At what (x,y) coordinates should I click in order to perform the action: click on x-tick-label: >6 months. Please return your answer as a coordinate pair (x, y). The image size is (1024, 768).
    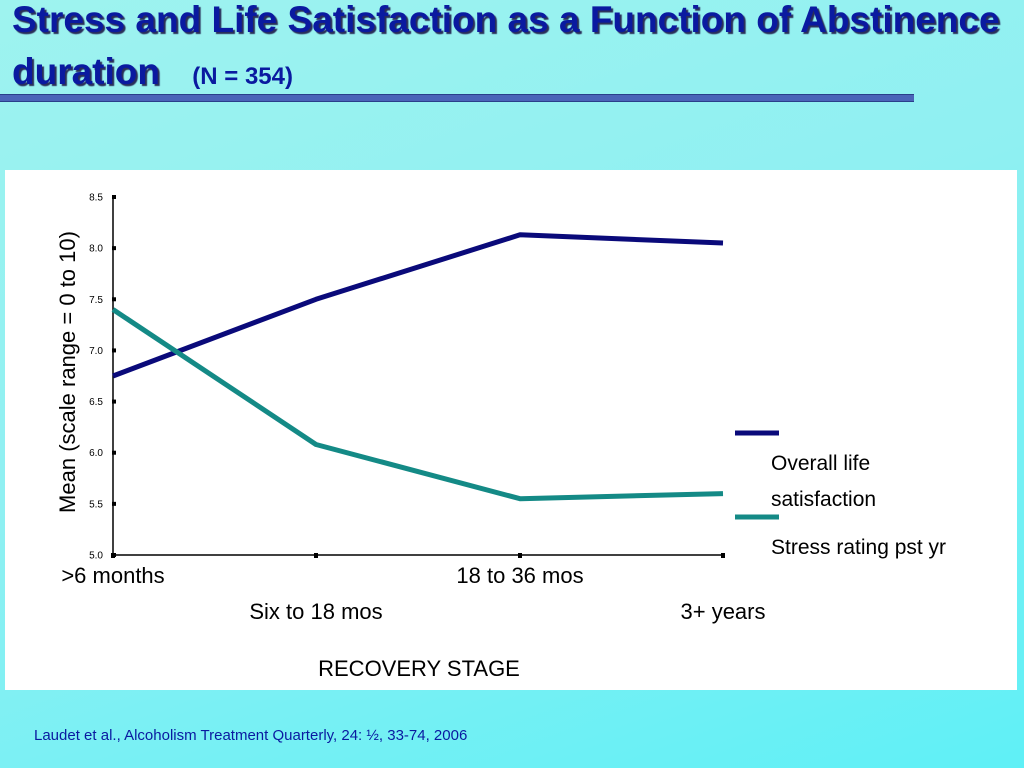
    Looking at the image, I should click on (112, 575).